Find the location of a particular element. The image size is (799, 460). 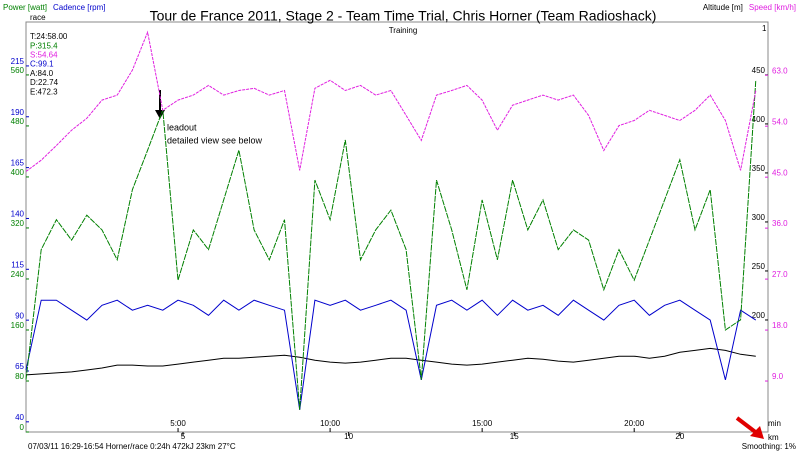

red-arrow is located at coordinates (747, 426).